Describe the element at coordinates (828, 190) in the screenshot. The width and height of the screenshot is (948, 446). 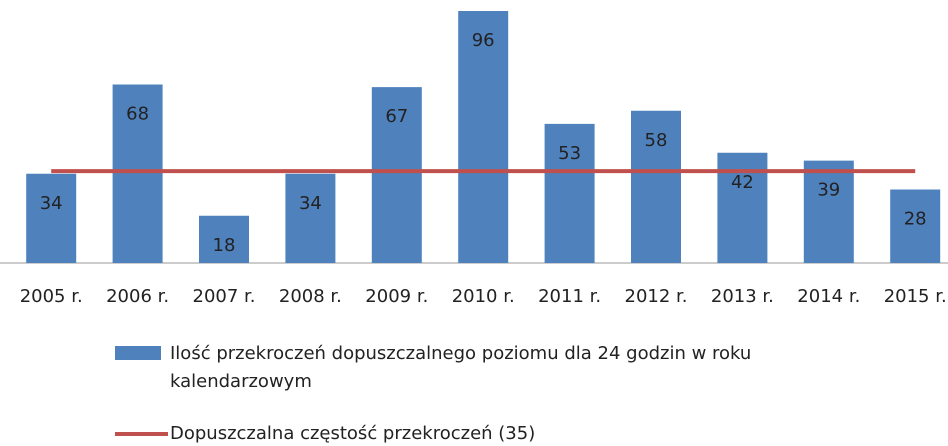
I see `data-label: 39` at that location.